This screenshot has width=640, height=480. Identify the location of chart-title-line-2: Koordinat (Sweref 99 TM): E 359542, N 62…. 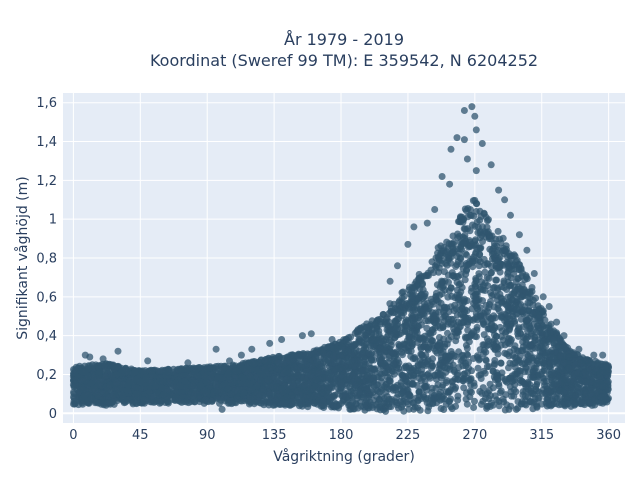
(344, 60).